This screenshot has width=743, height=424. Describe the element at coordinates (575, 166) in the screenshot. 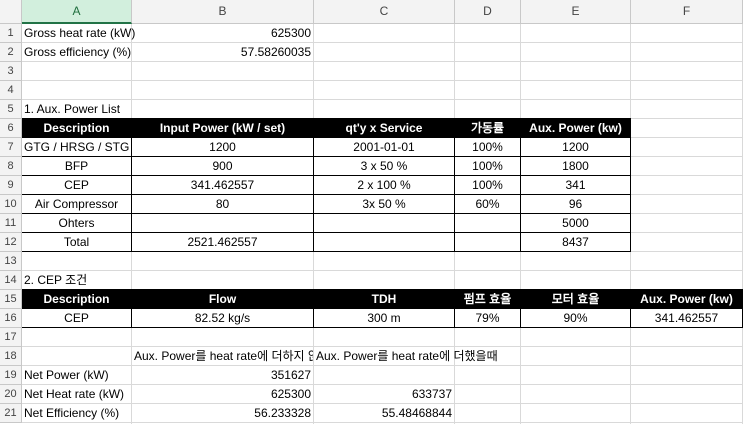

I see `cell: 1800` at that location.